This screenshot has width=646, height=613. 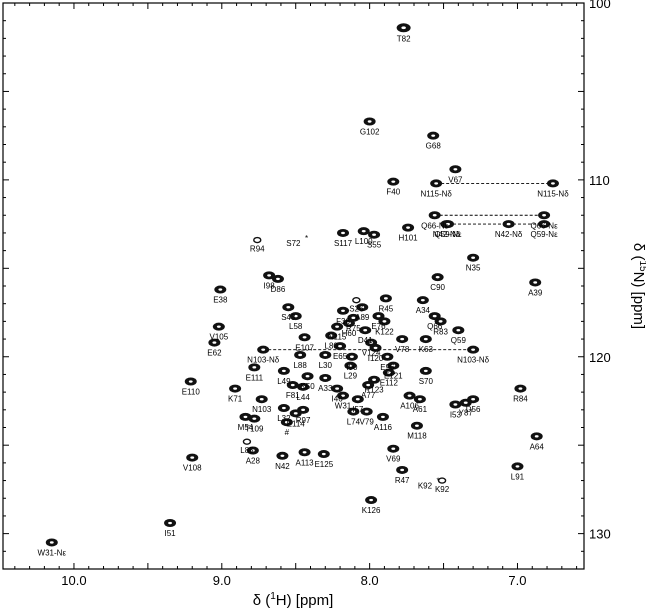 What do you see at coordinates (270, 285) in the screenshot?
I see `peak-label: I98` at bounding box center [270, 285].